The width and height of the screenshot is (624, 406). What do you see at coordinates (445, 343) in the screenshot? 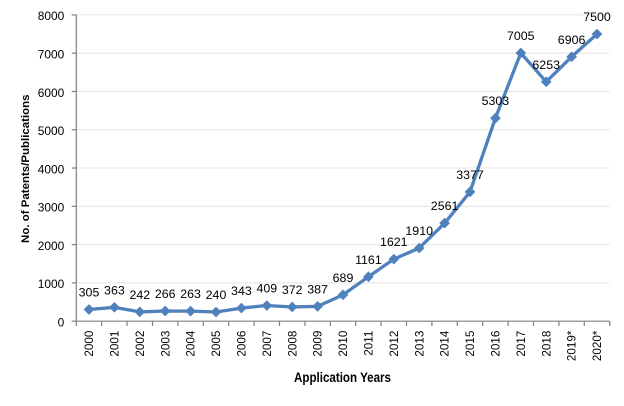
I see `svg-text: 2014` at bounding box center [445, 343].